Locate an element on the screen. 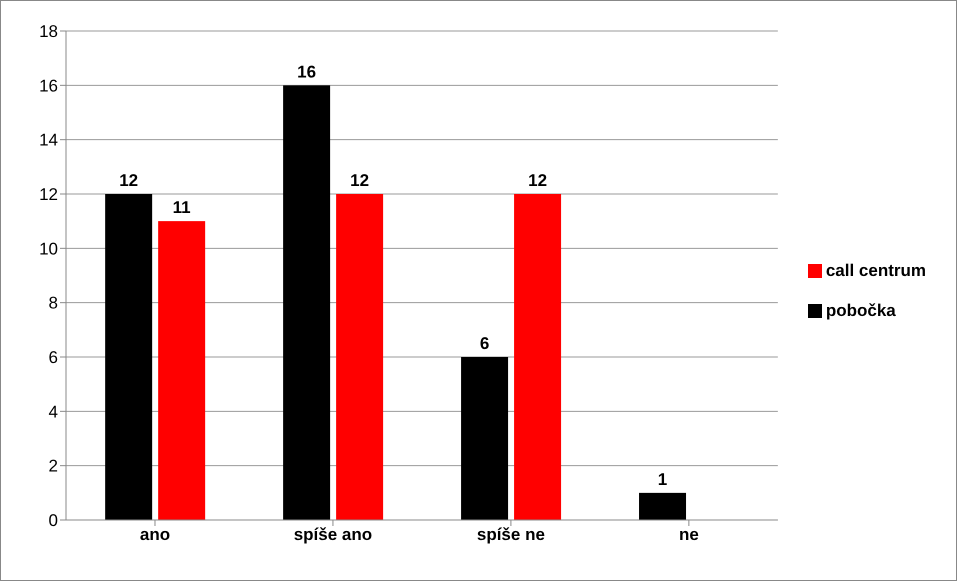 The image size is (957, 581). y-tick-label: 18 is located at coordinates (48, 32).